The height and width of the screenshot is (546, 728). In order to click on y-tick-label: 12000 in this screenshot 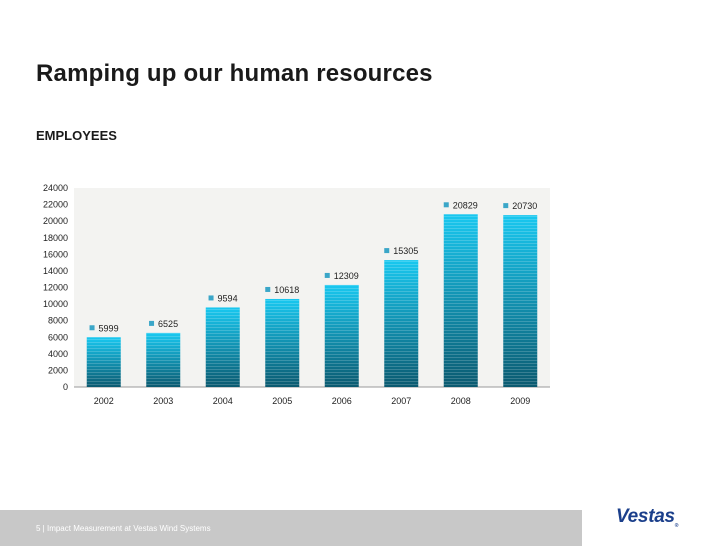, I will do `click(55, 288)`.